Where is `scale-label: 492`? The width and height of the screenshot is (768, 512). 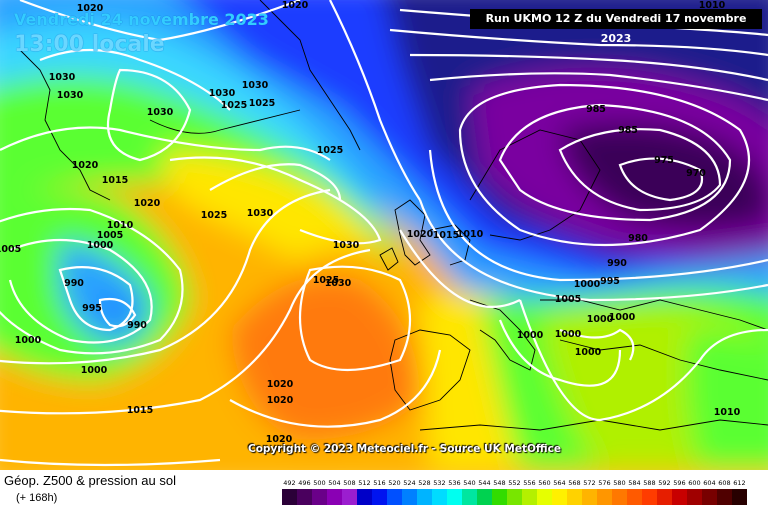
scale-label: 492 is located at coordinates (289, 483).